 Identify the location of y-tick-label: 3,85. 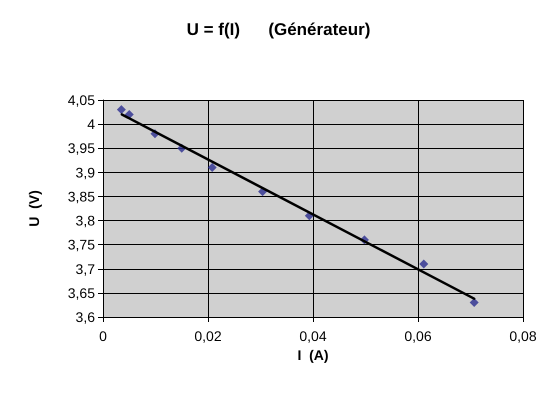
(82, 196).